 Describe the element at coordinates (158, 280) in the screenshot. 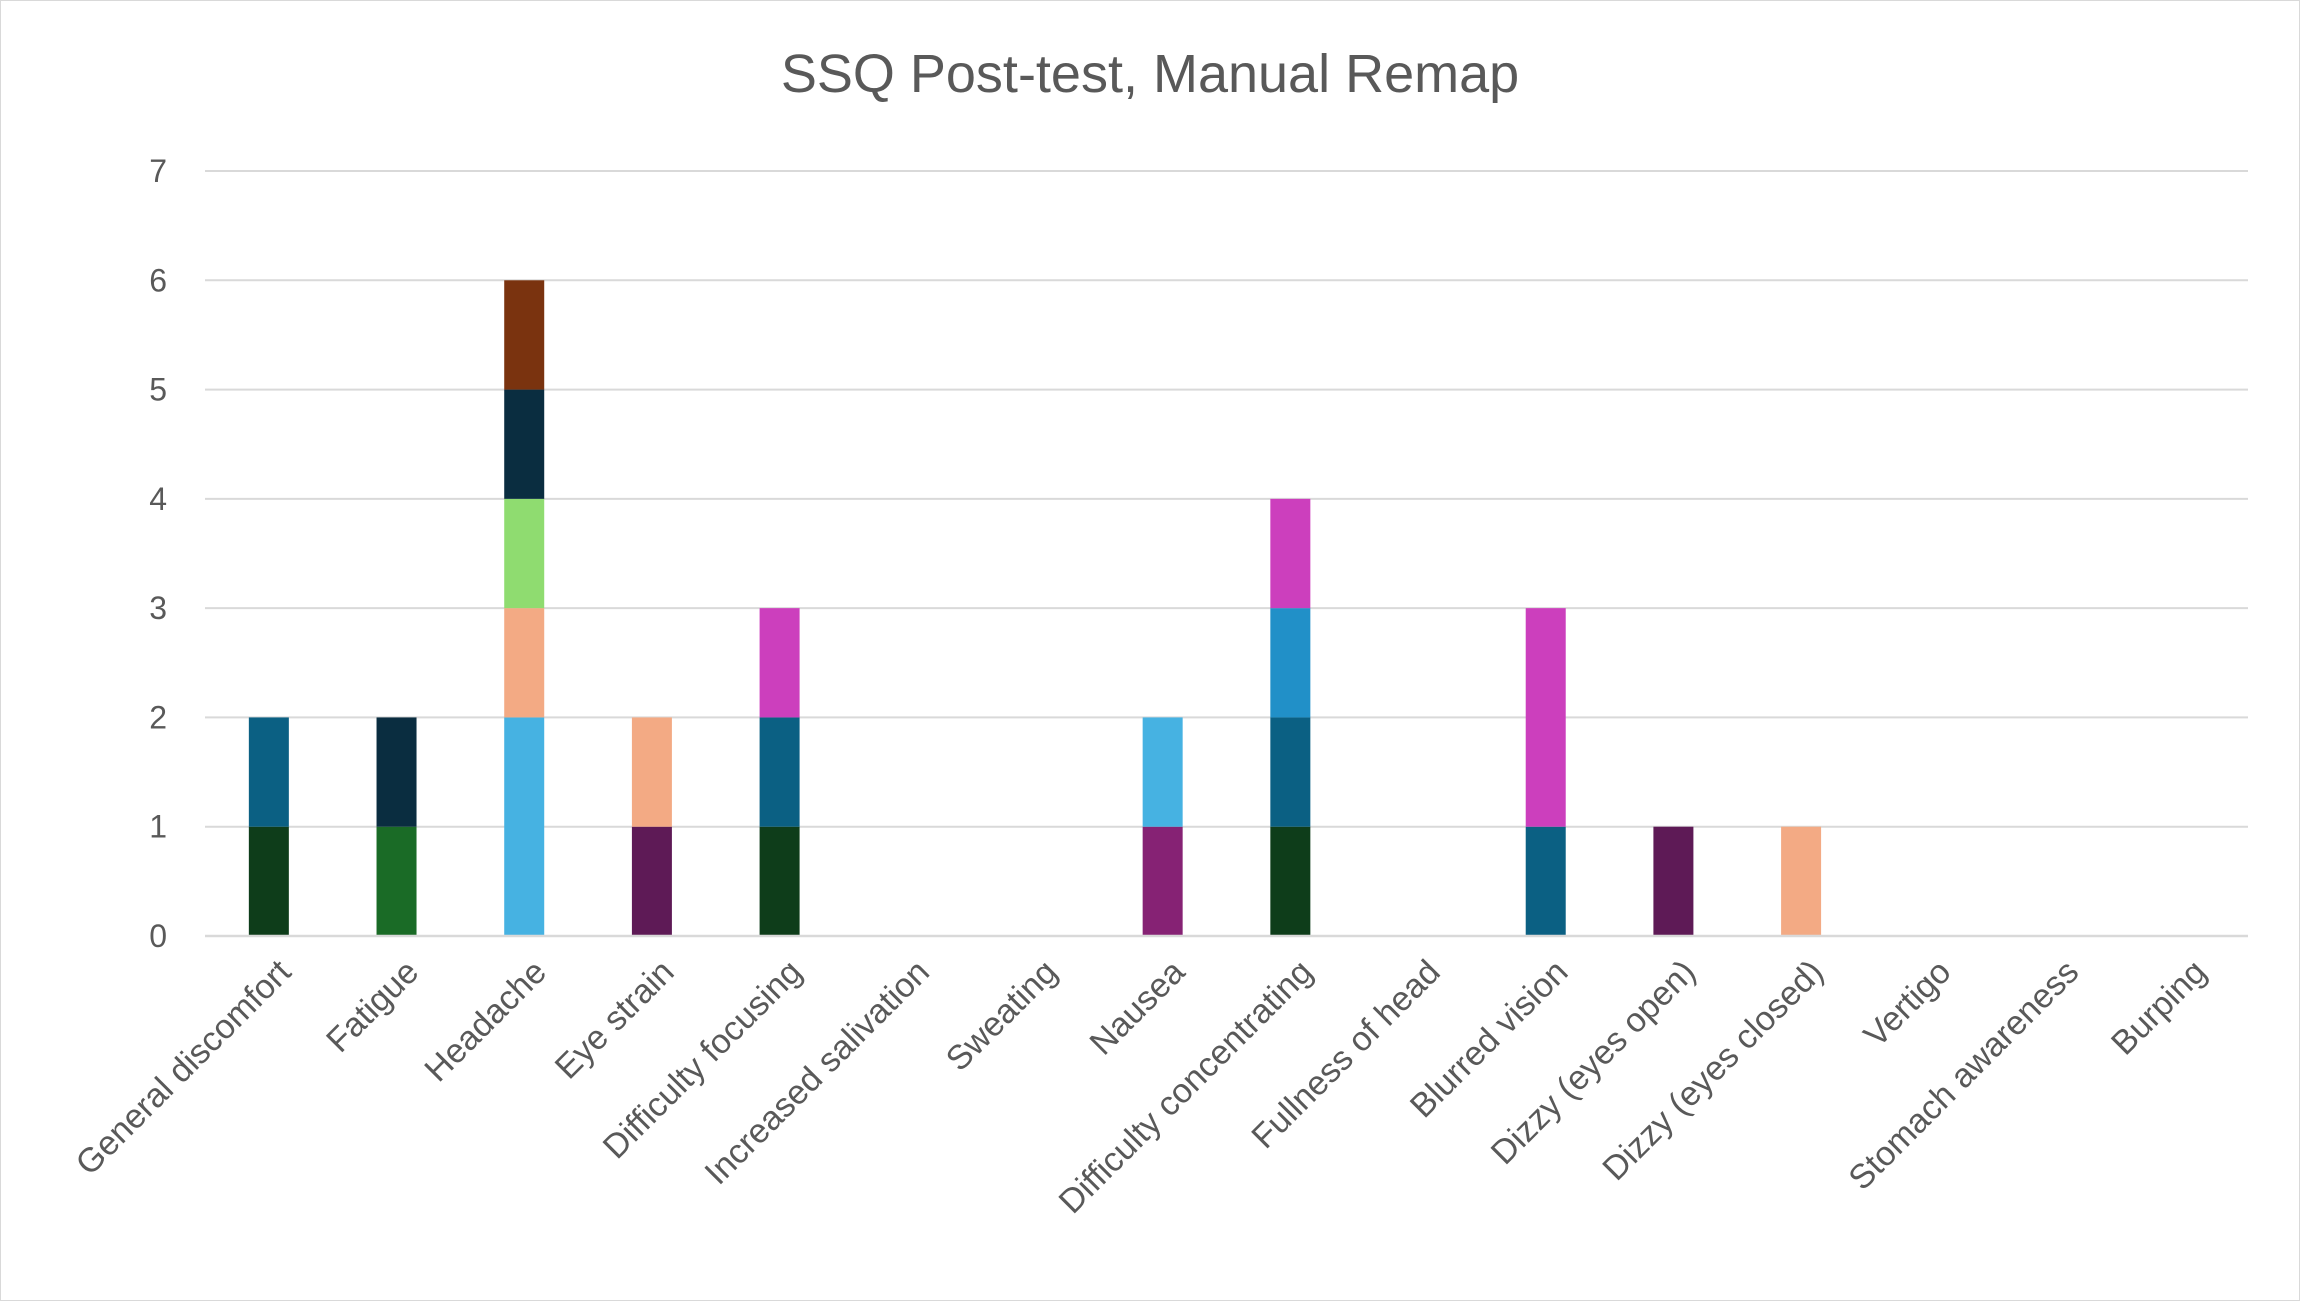

I see `y-tick-label: 6` at that location.